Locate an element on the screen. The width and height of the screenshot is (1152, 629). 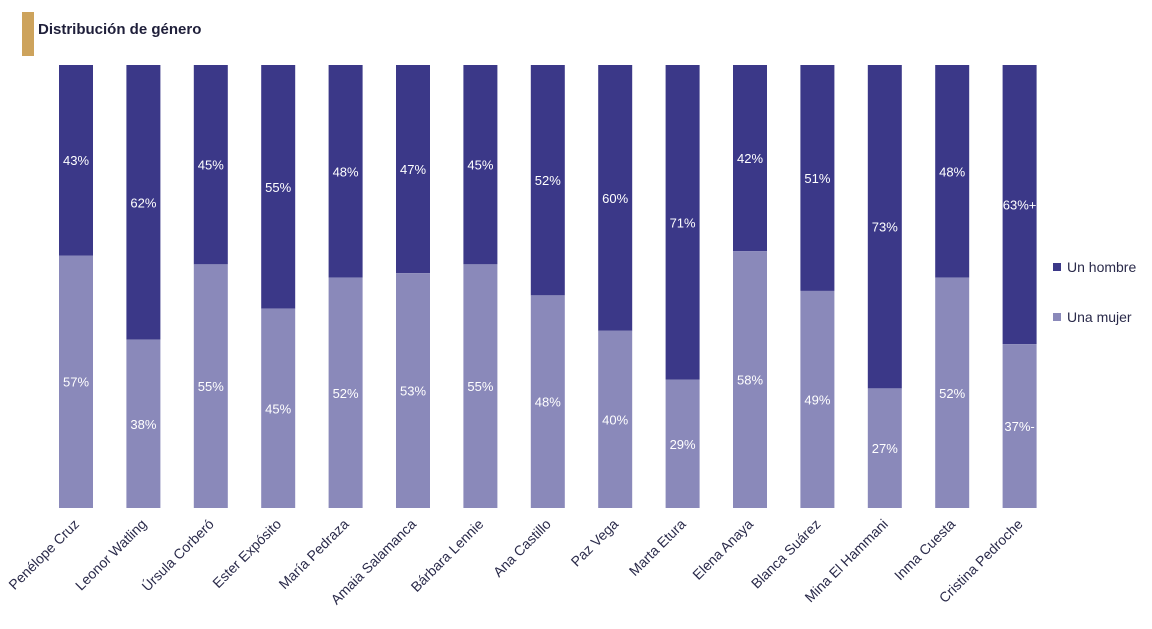
label-una-mujer-paz-vega: 40% is located at coordinates (615, 419).